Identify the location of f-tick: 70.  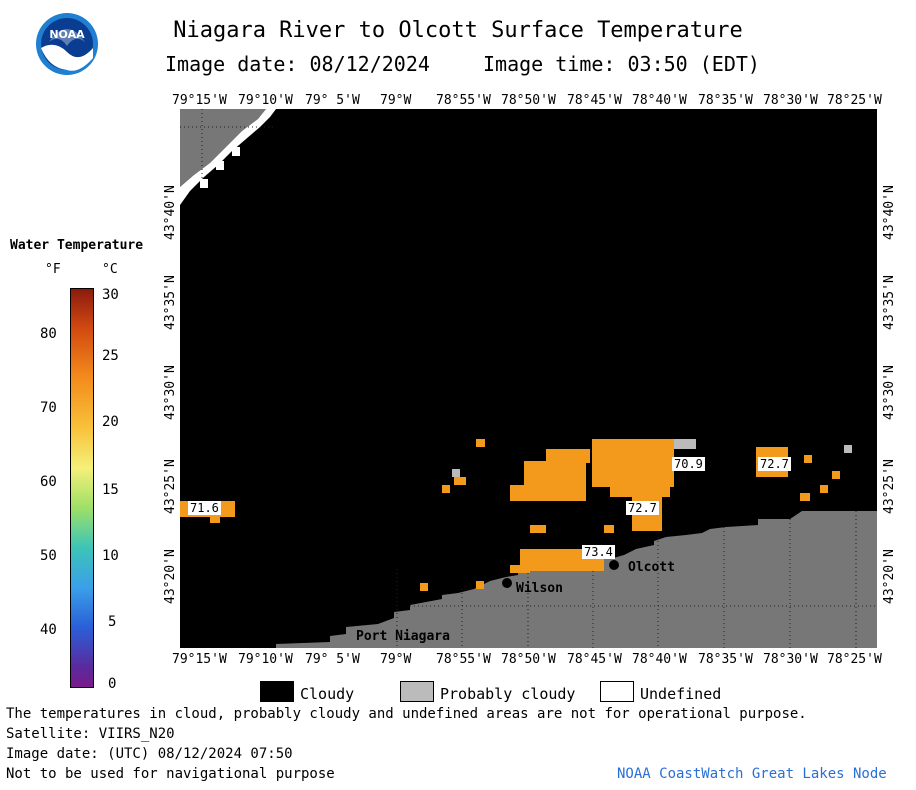
(48, 408).